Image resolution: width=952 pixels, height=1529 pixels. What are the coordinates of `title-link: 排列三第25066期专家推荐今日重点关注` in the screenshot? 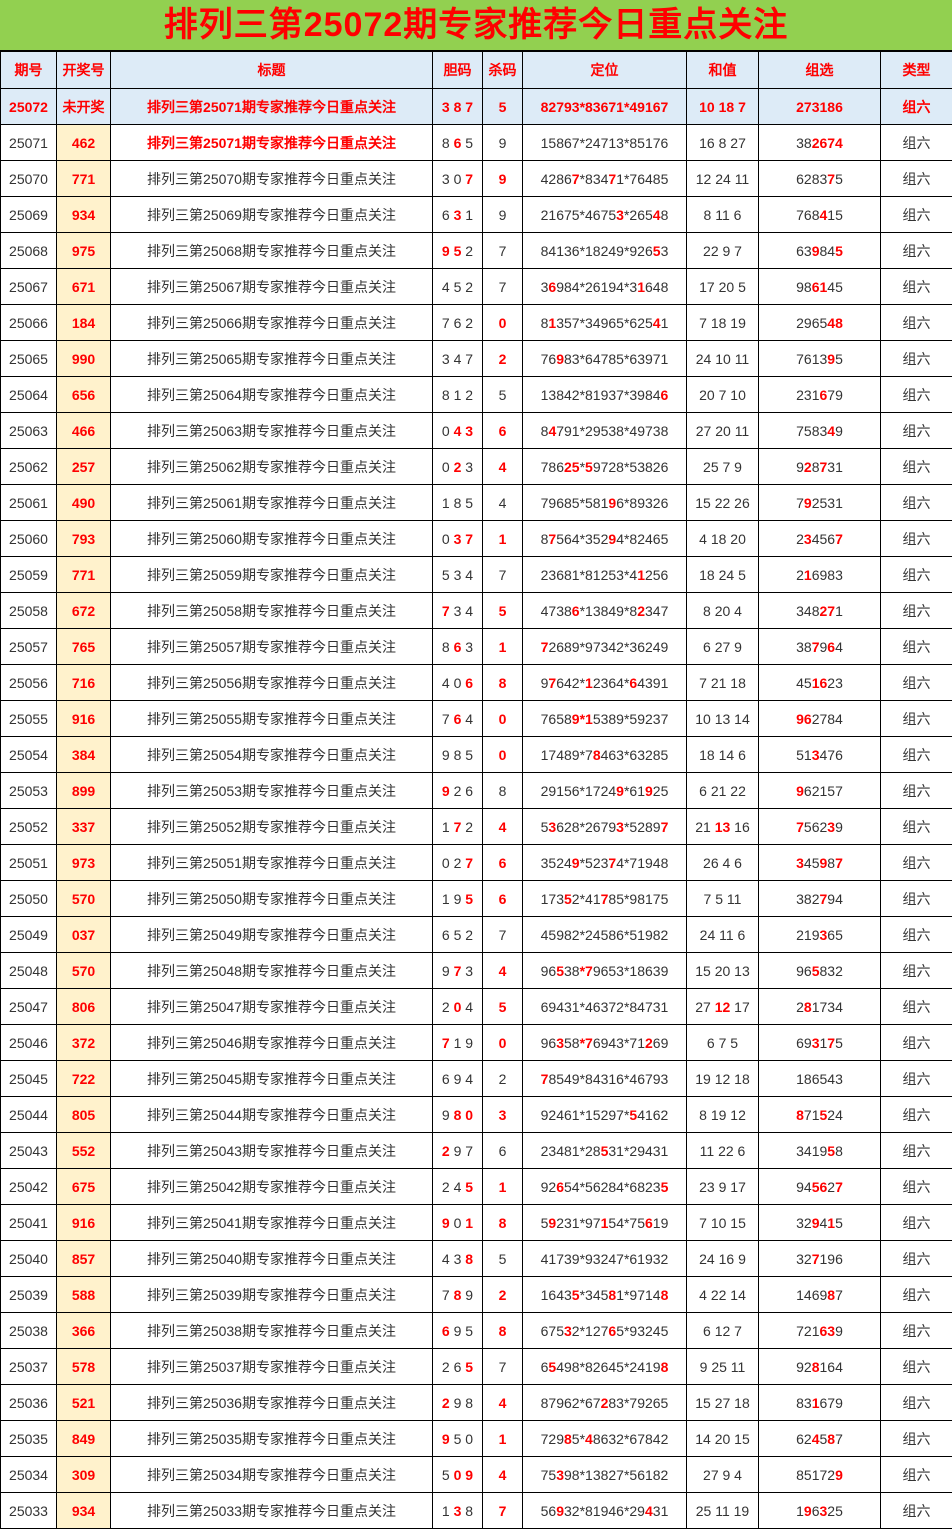 It's located at (271, 322).